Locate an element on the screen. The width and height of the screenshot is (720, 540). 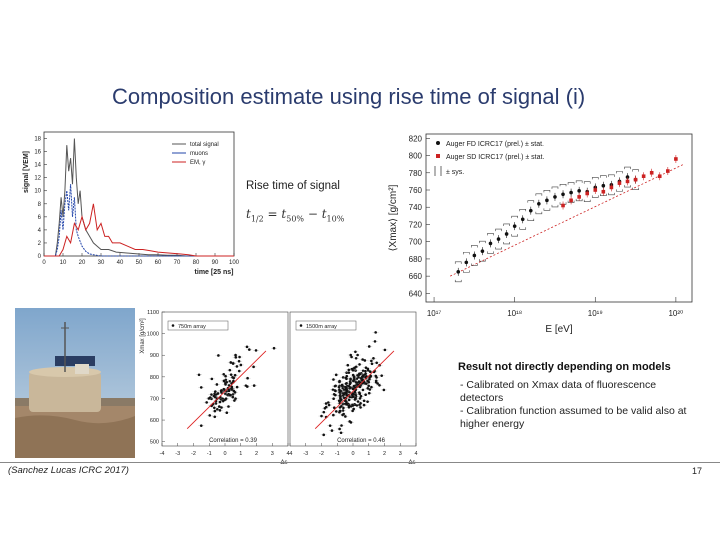
xmax-fit-line is located at coordinates (567, 220).